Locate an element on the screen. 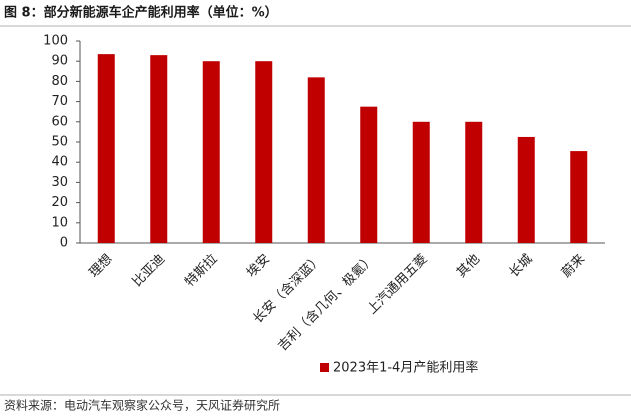 This screenshot has height=416, width=631. y-tick-label: 40 is located at coordinates (59, 162).